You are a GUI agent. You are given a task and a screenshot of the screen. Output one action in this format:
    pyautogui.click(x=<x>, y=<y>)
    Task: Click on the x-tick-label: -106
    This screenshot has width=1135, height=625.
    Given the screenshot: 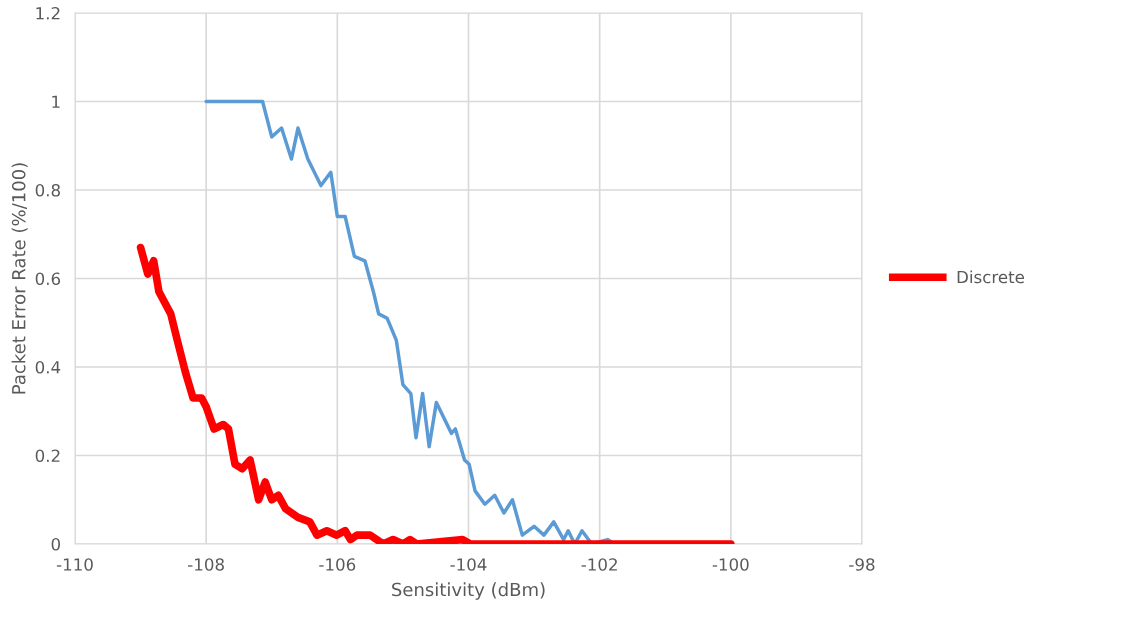 What is the action you would take?
    pyautogui.click(x=337, y=564)
    